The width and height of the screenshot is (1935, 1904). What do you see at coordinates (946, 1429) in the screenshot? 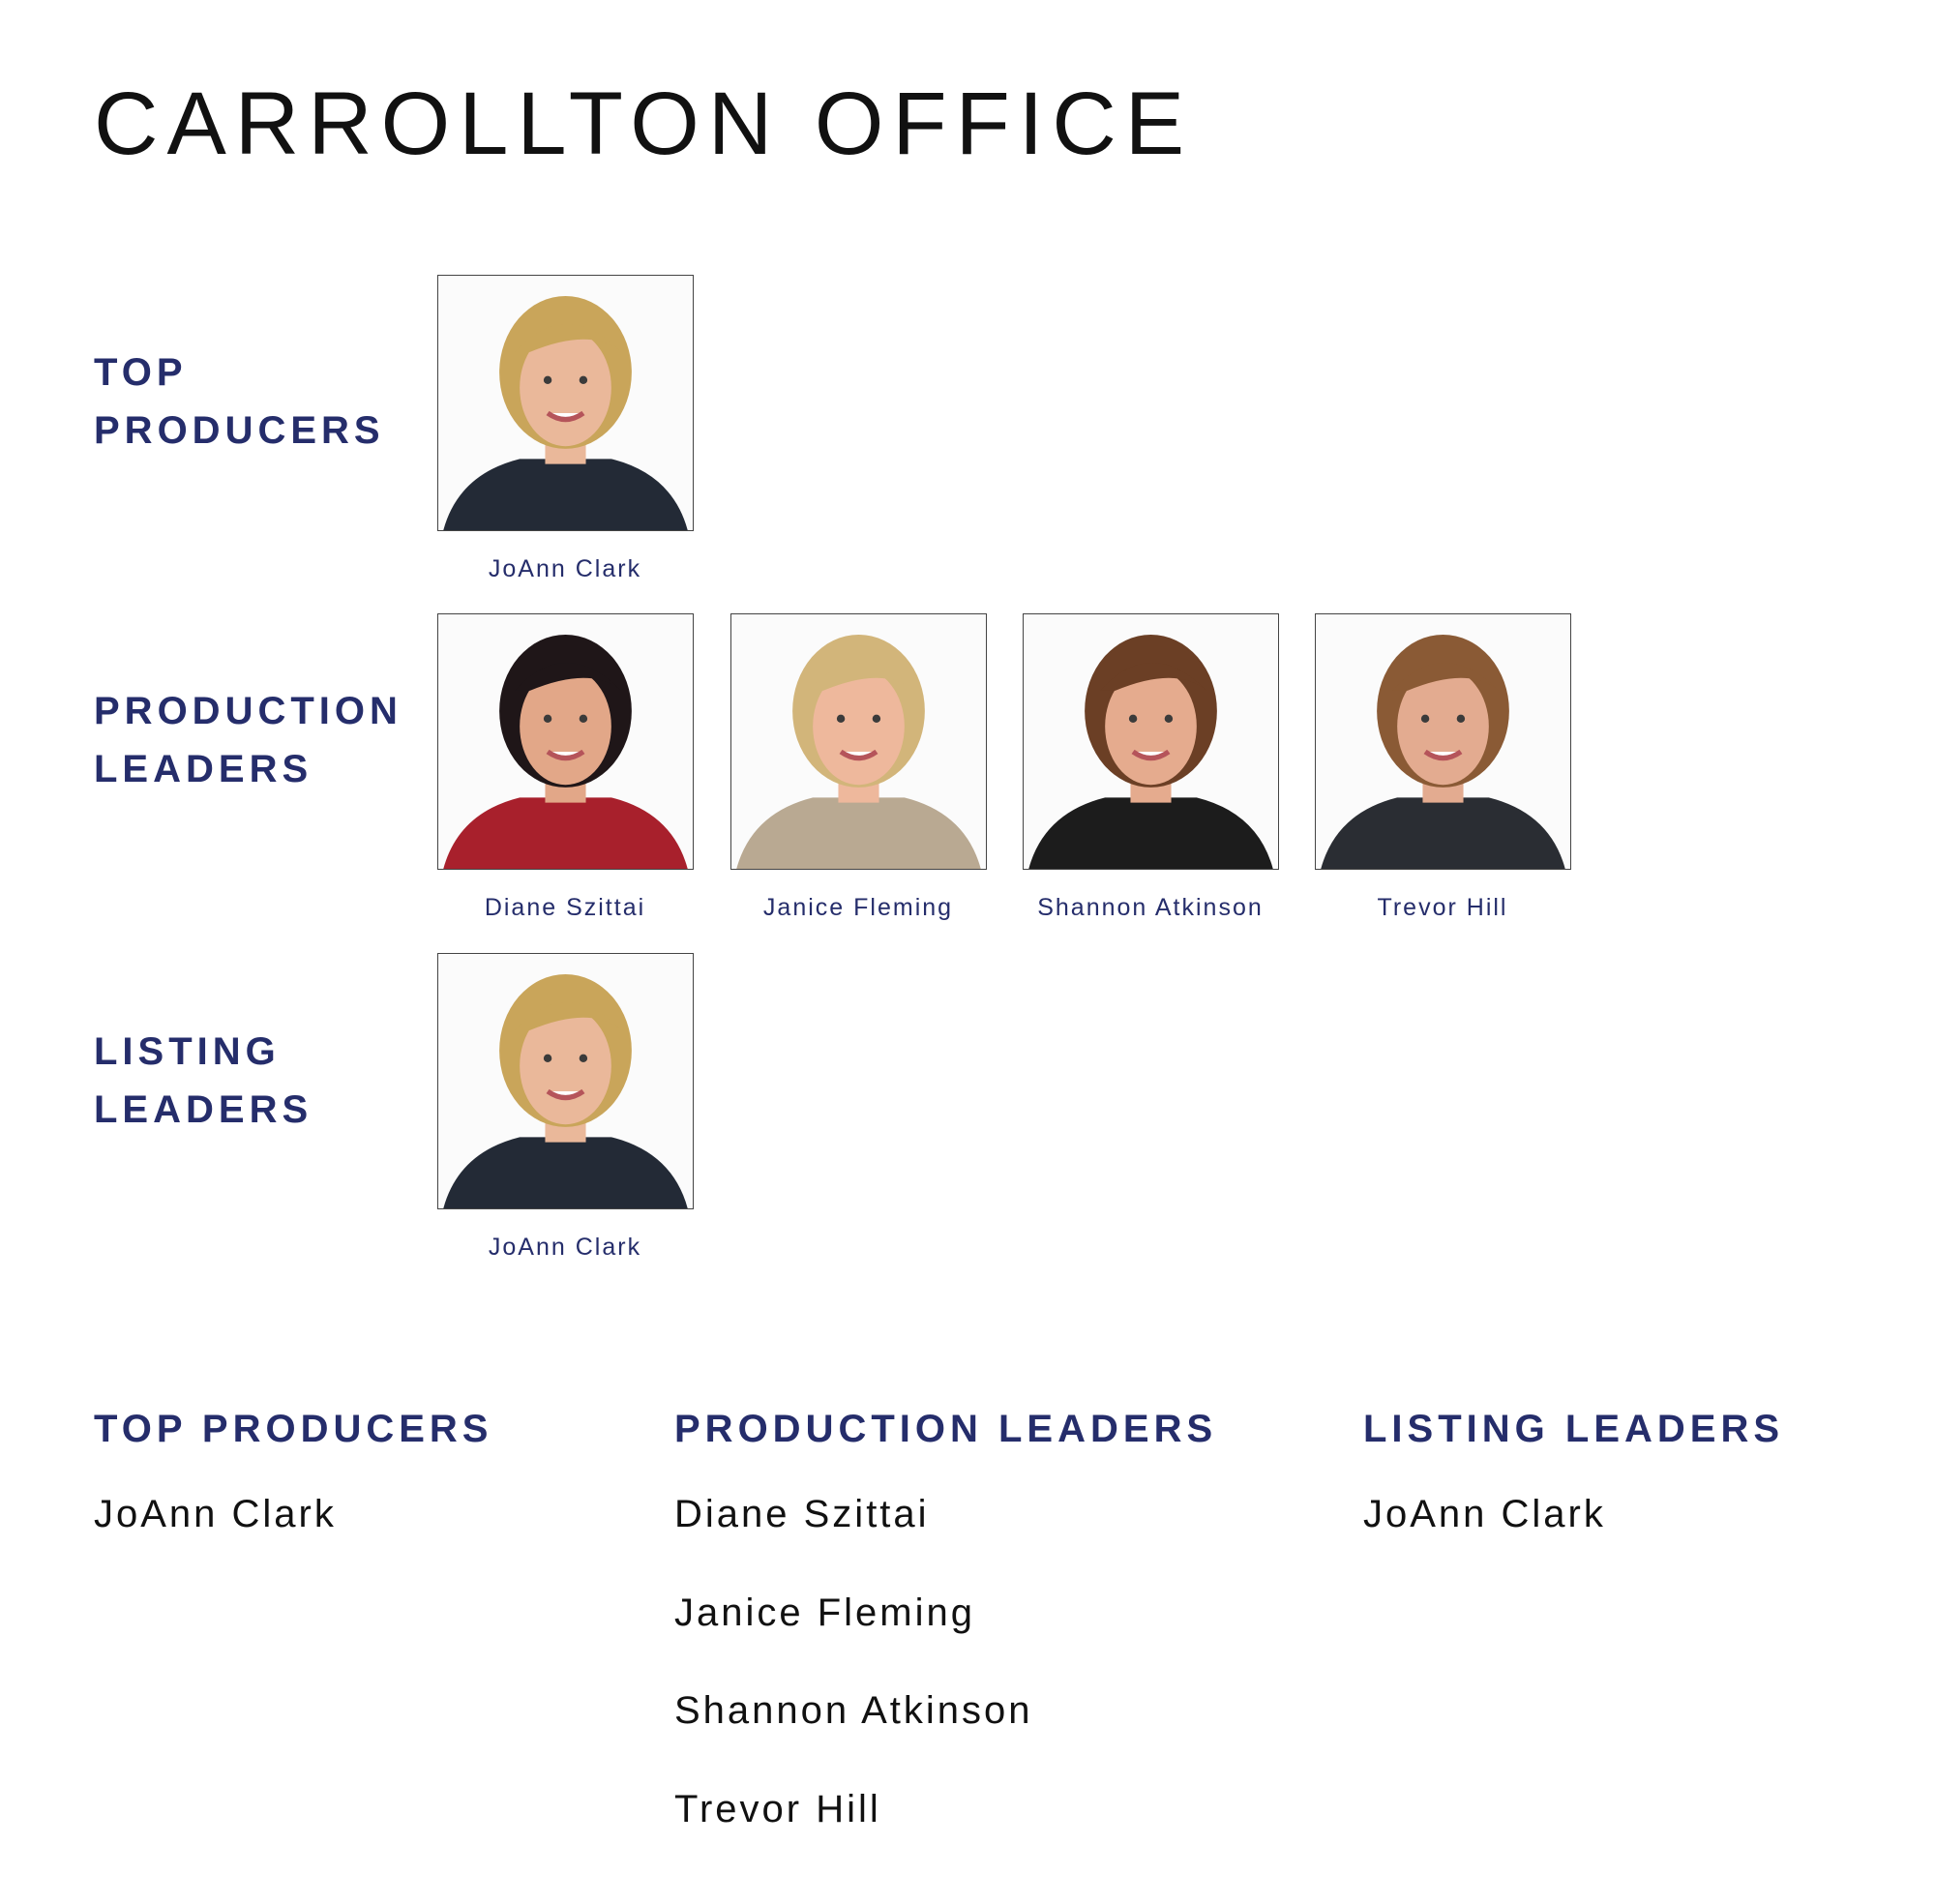
I see `summary-heading-production-leaders: PRODUCTION LEADERS` at bounding box center [946, 1429].